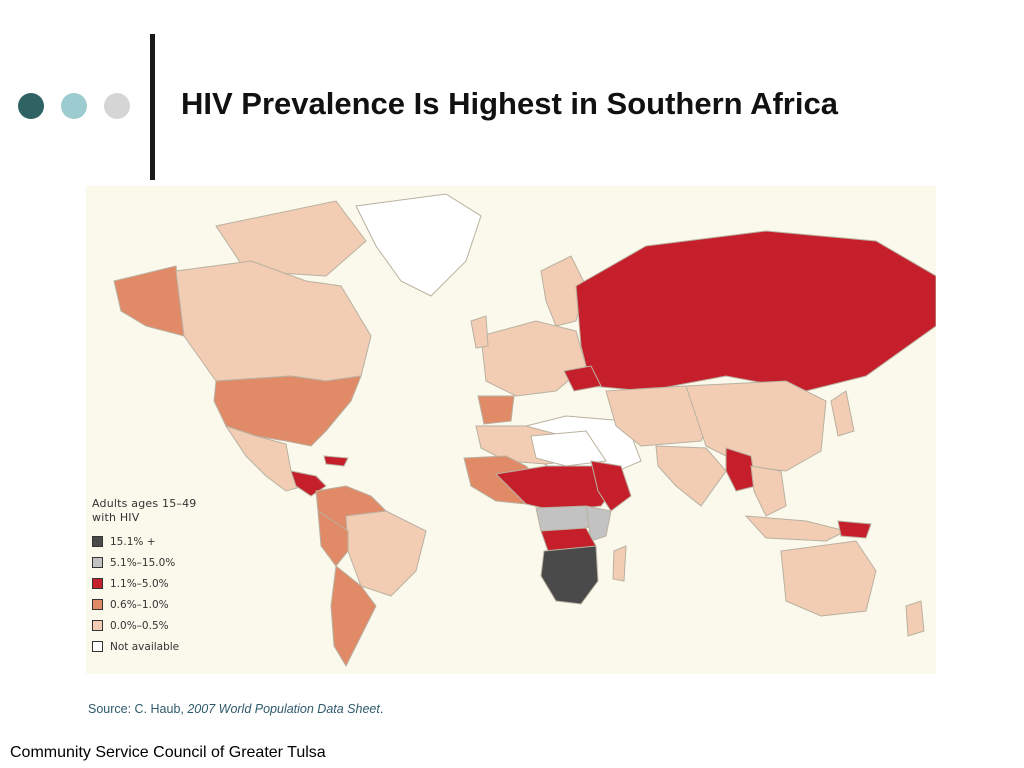  What do you see at coordinates (145, 646) in the screenshot?
I see `legend-label: Not available` at bounding box center [145, 646].